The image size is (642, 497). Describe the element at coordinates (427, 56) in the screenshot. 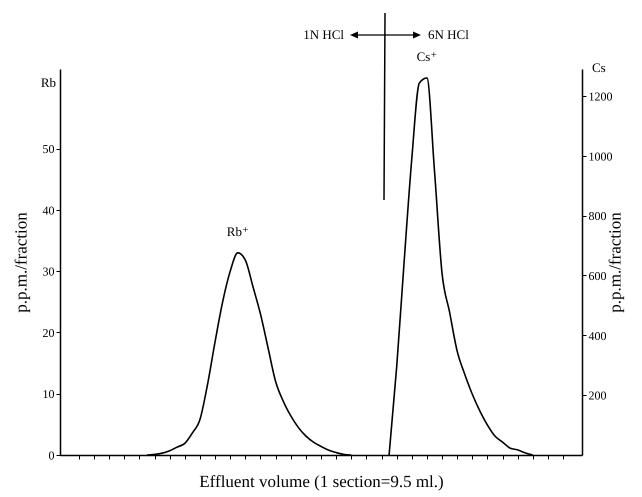

I see `legend-label: Cs⁺` at that location.